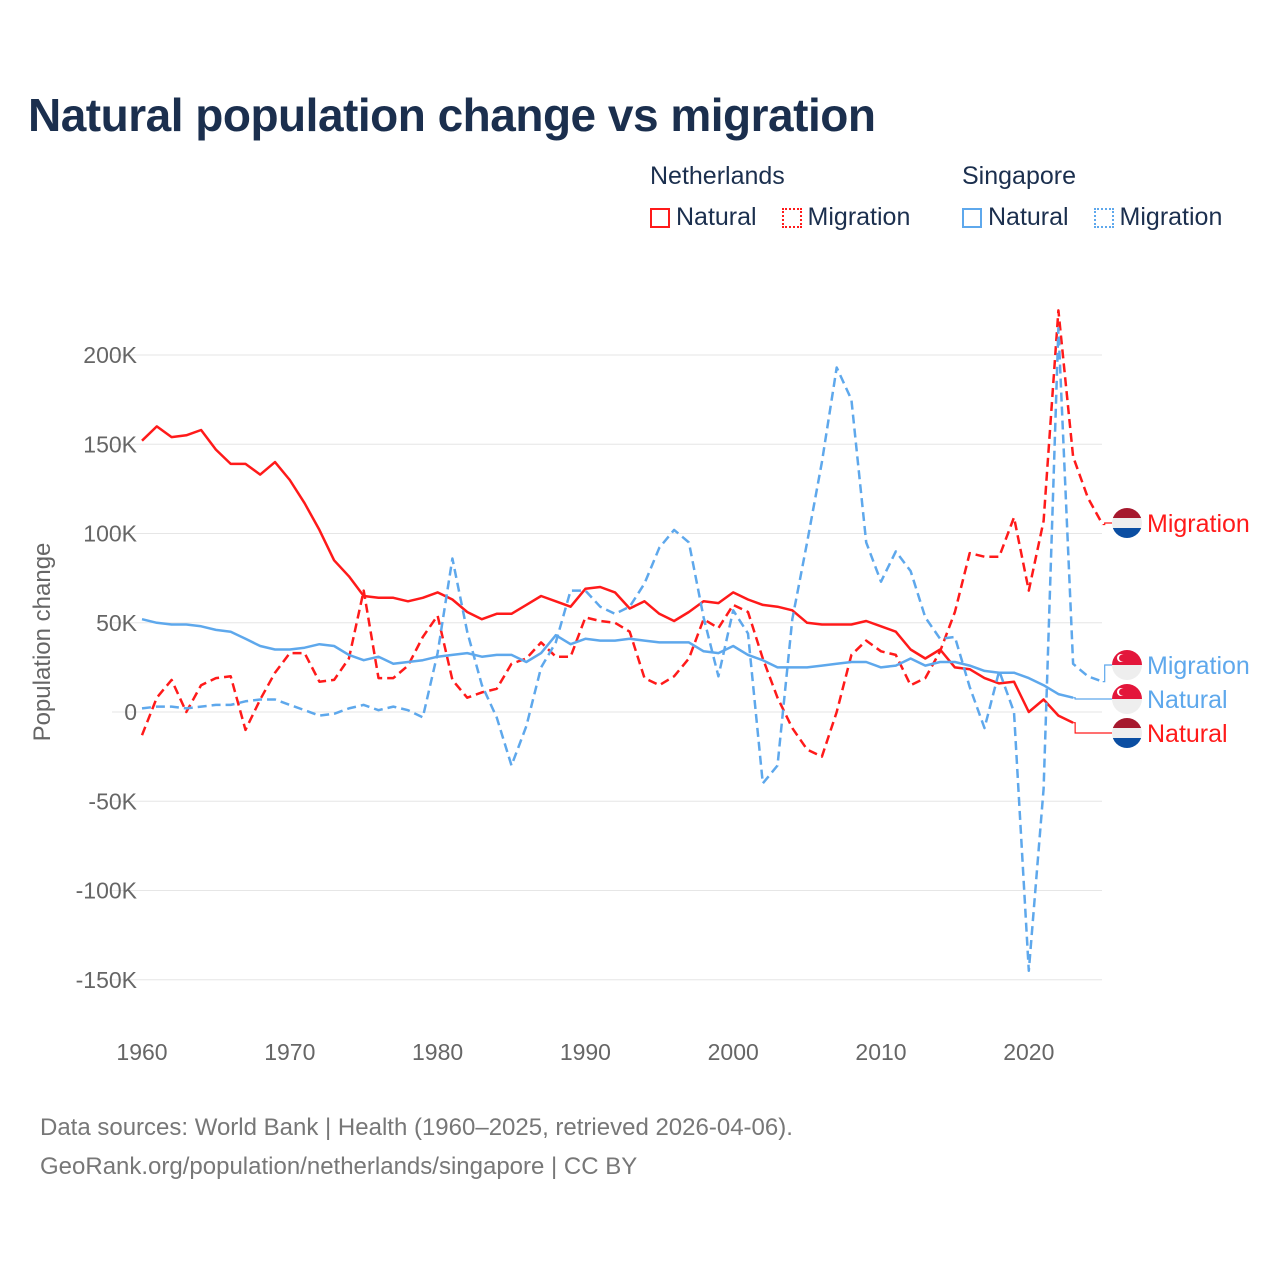 The width and height of the screenshot is (1280, 1280). Describe the element at coordinates (585, 1052) in the screenshot. I see `x-tick-label: 1990` at that location.